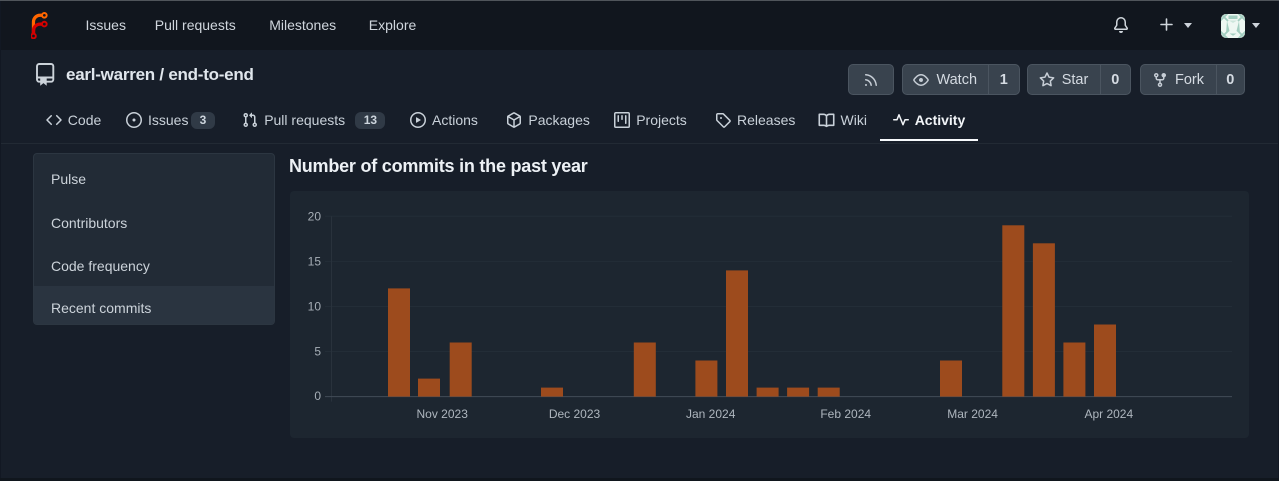  What do you see at coordinates (443, 414) in the screenshot?
I see `svg-text: Nov 2023` at bounding box center [443, 414].